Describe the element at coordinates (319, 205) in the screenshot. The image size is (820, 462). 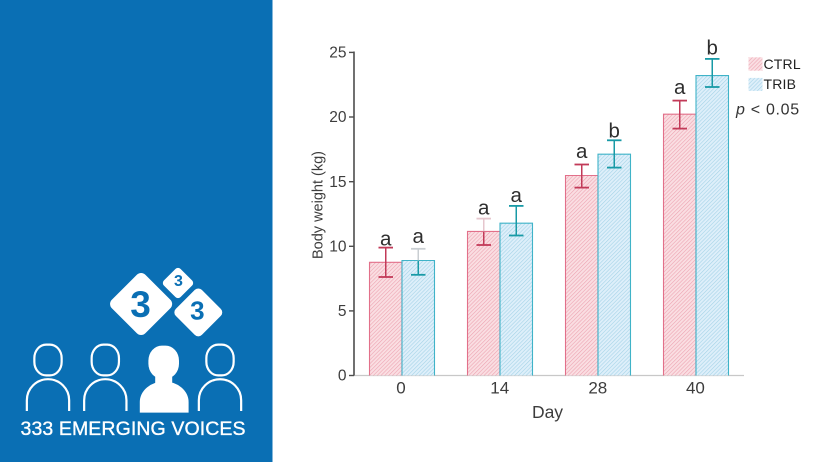
I see `svg-text: Body weight (kg)` at that location.